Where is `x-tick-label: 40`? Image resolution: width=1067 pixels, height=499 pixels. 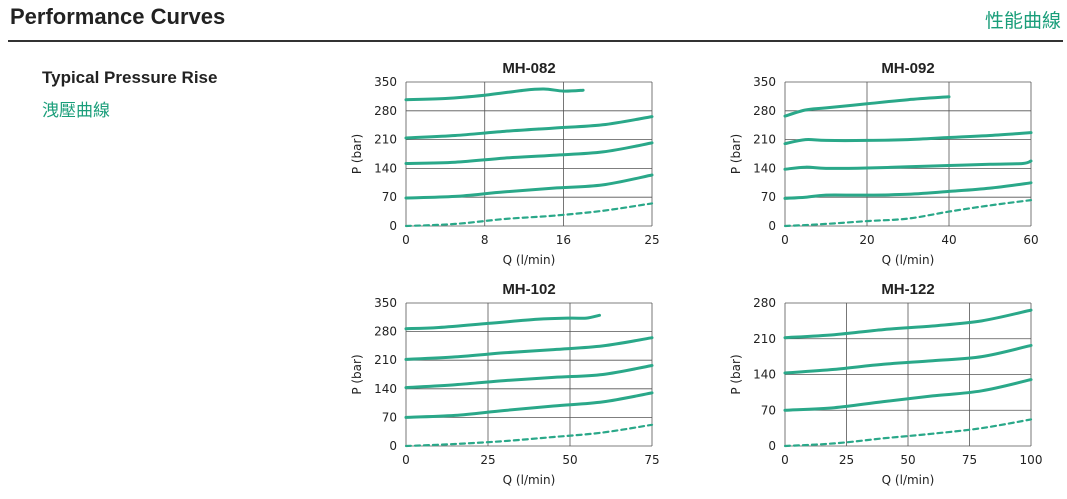 x-tick-label: 40 is located at coordinates (948, 240).